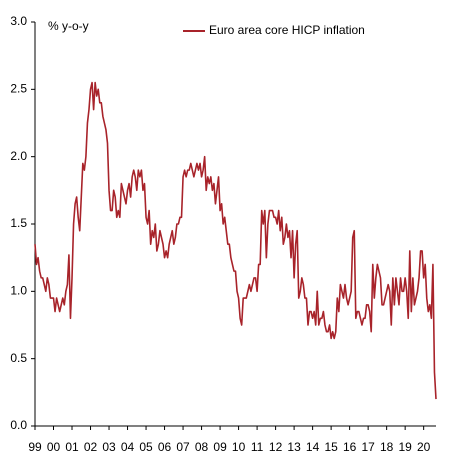 The height and width of the screenshot is (463, 461). Describe the element at coordinates (18, 358) in the screenshot. I see `y-tick-label: 0.5` at that location.